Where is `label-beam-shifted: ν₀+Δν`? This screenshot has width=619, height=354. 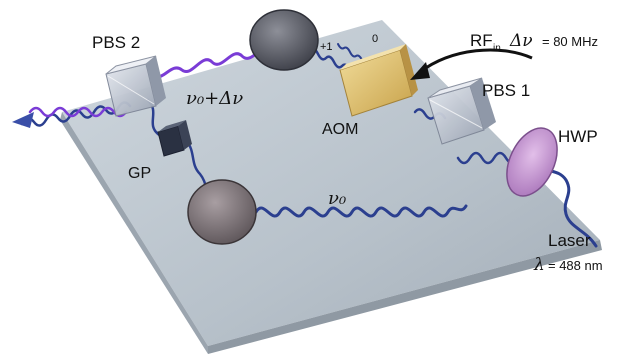 label-beam-shifted: ν₀+Δν is located at coordinates (214, 98).